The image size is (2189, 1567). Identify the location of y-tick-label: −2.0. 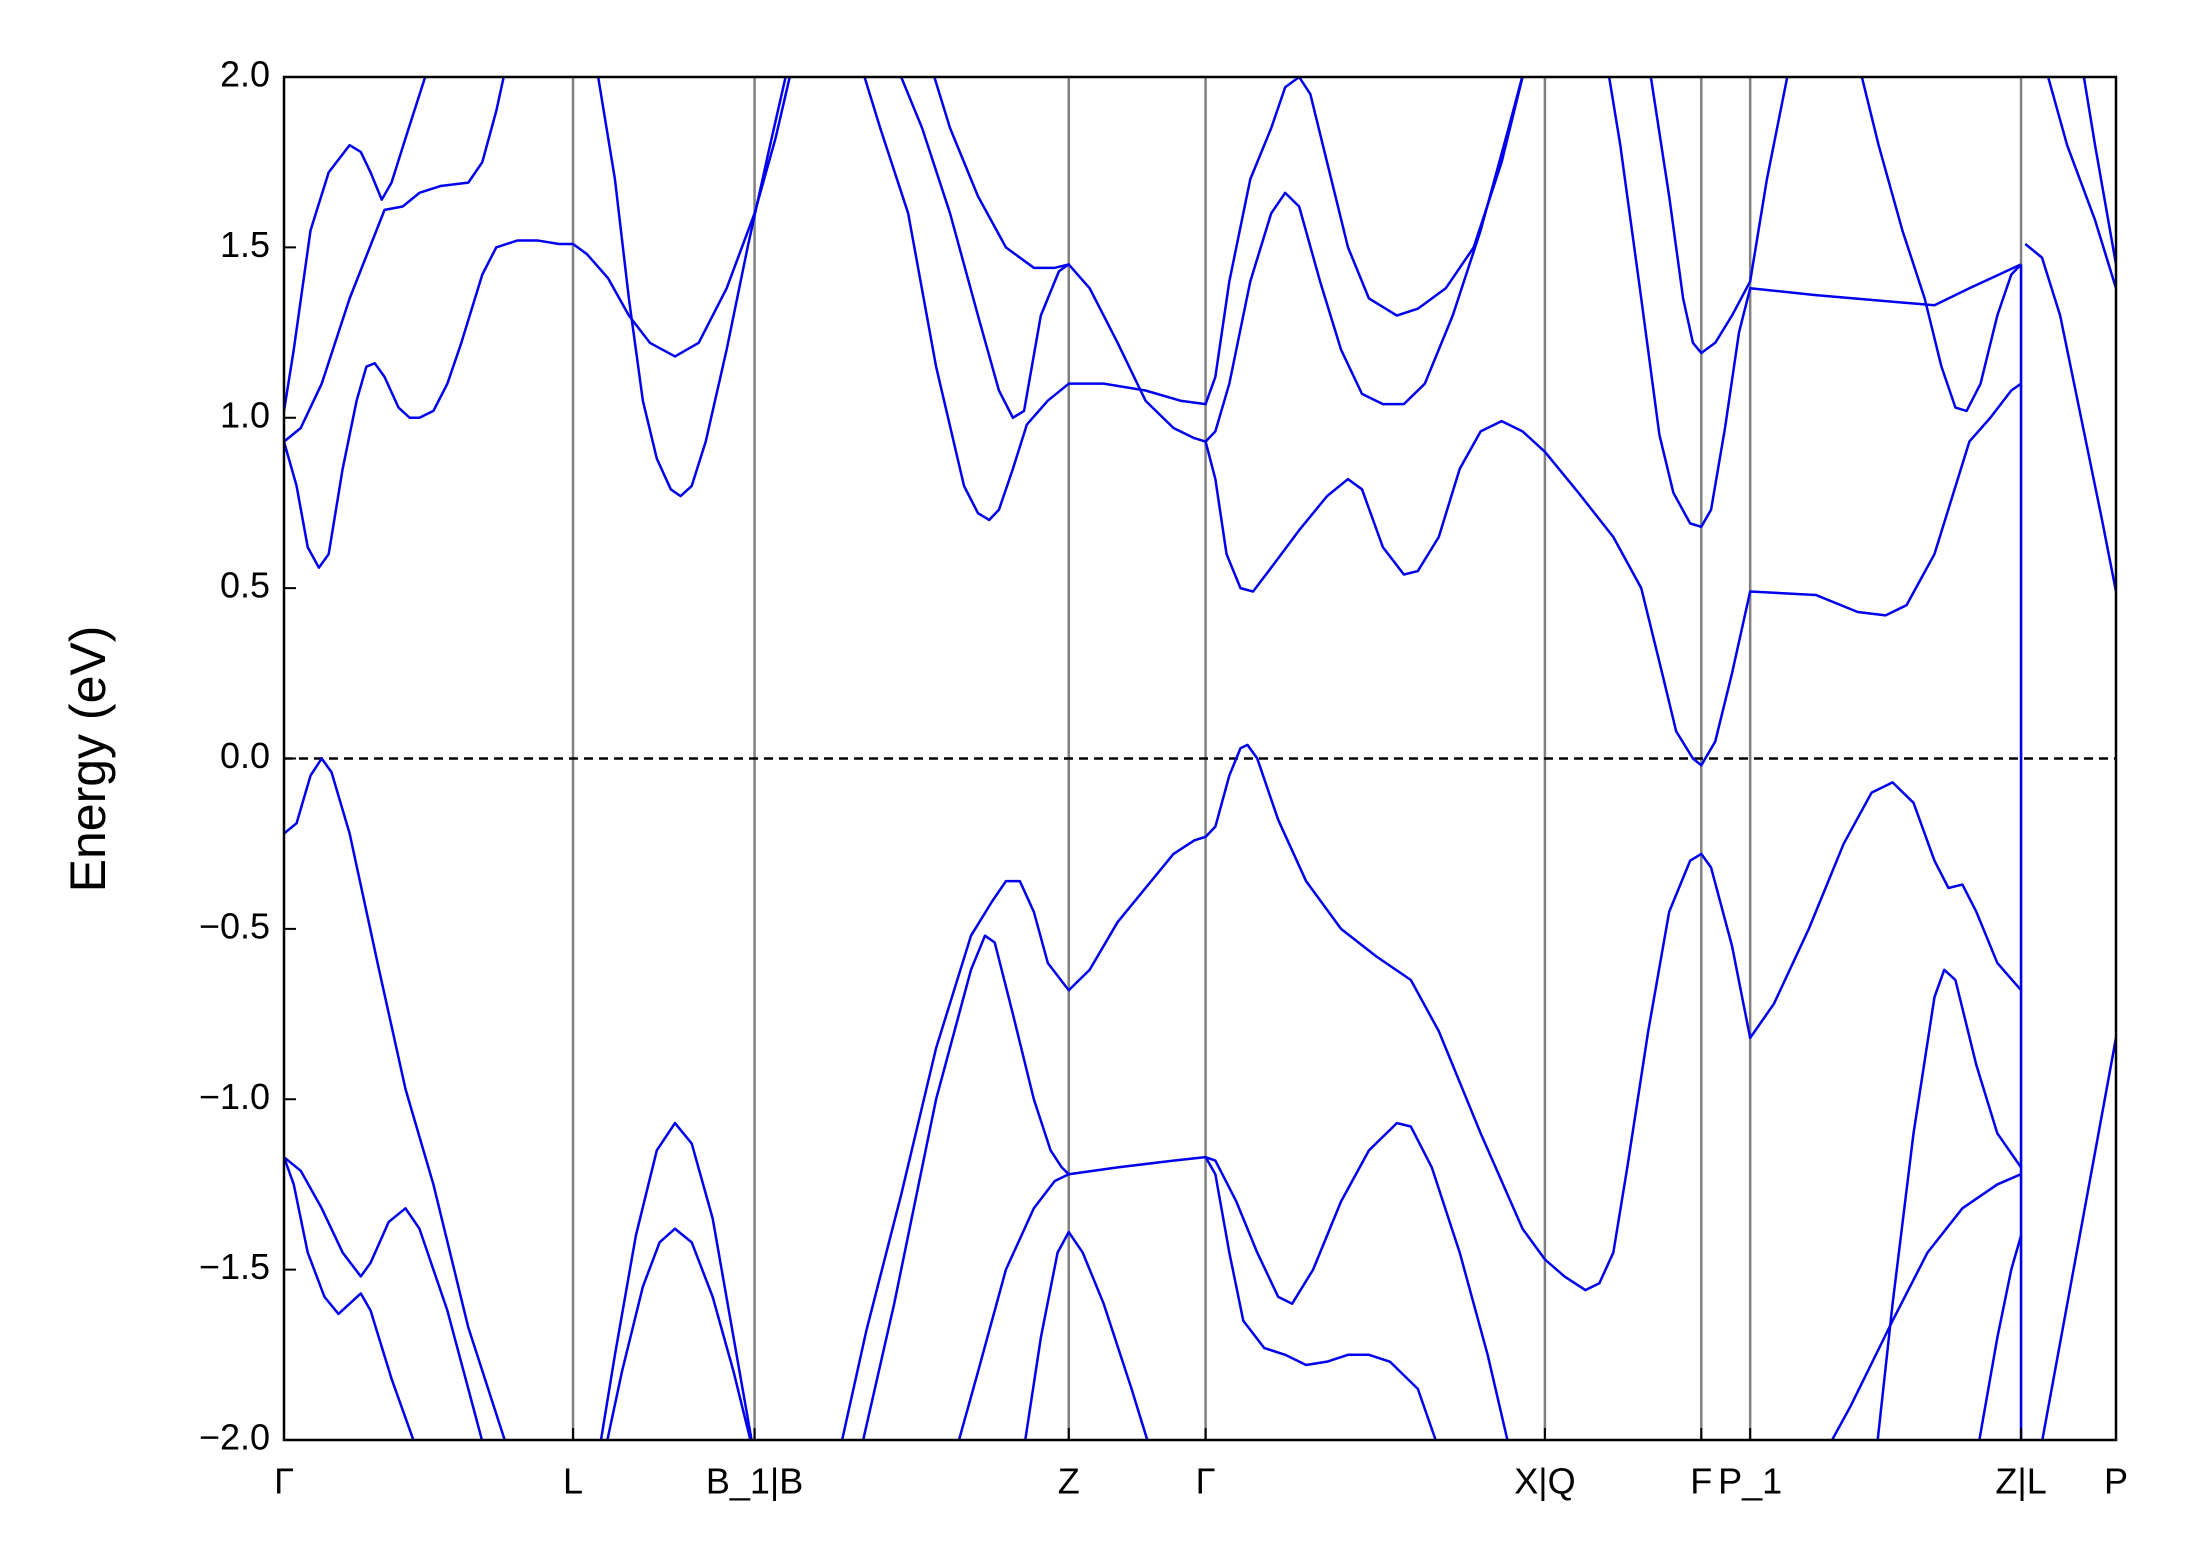
(234, 1437).